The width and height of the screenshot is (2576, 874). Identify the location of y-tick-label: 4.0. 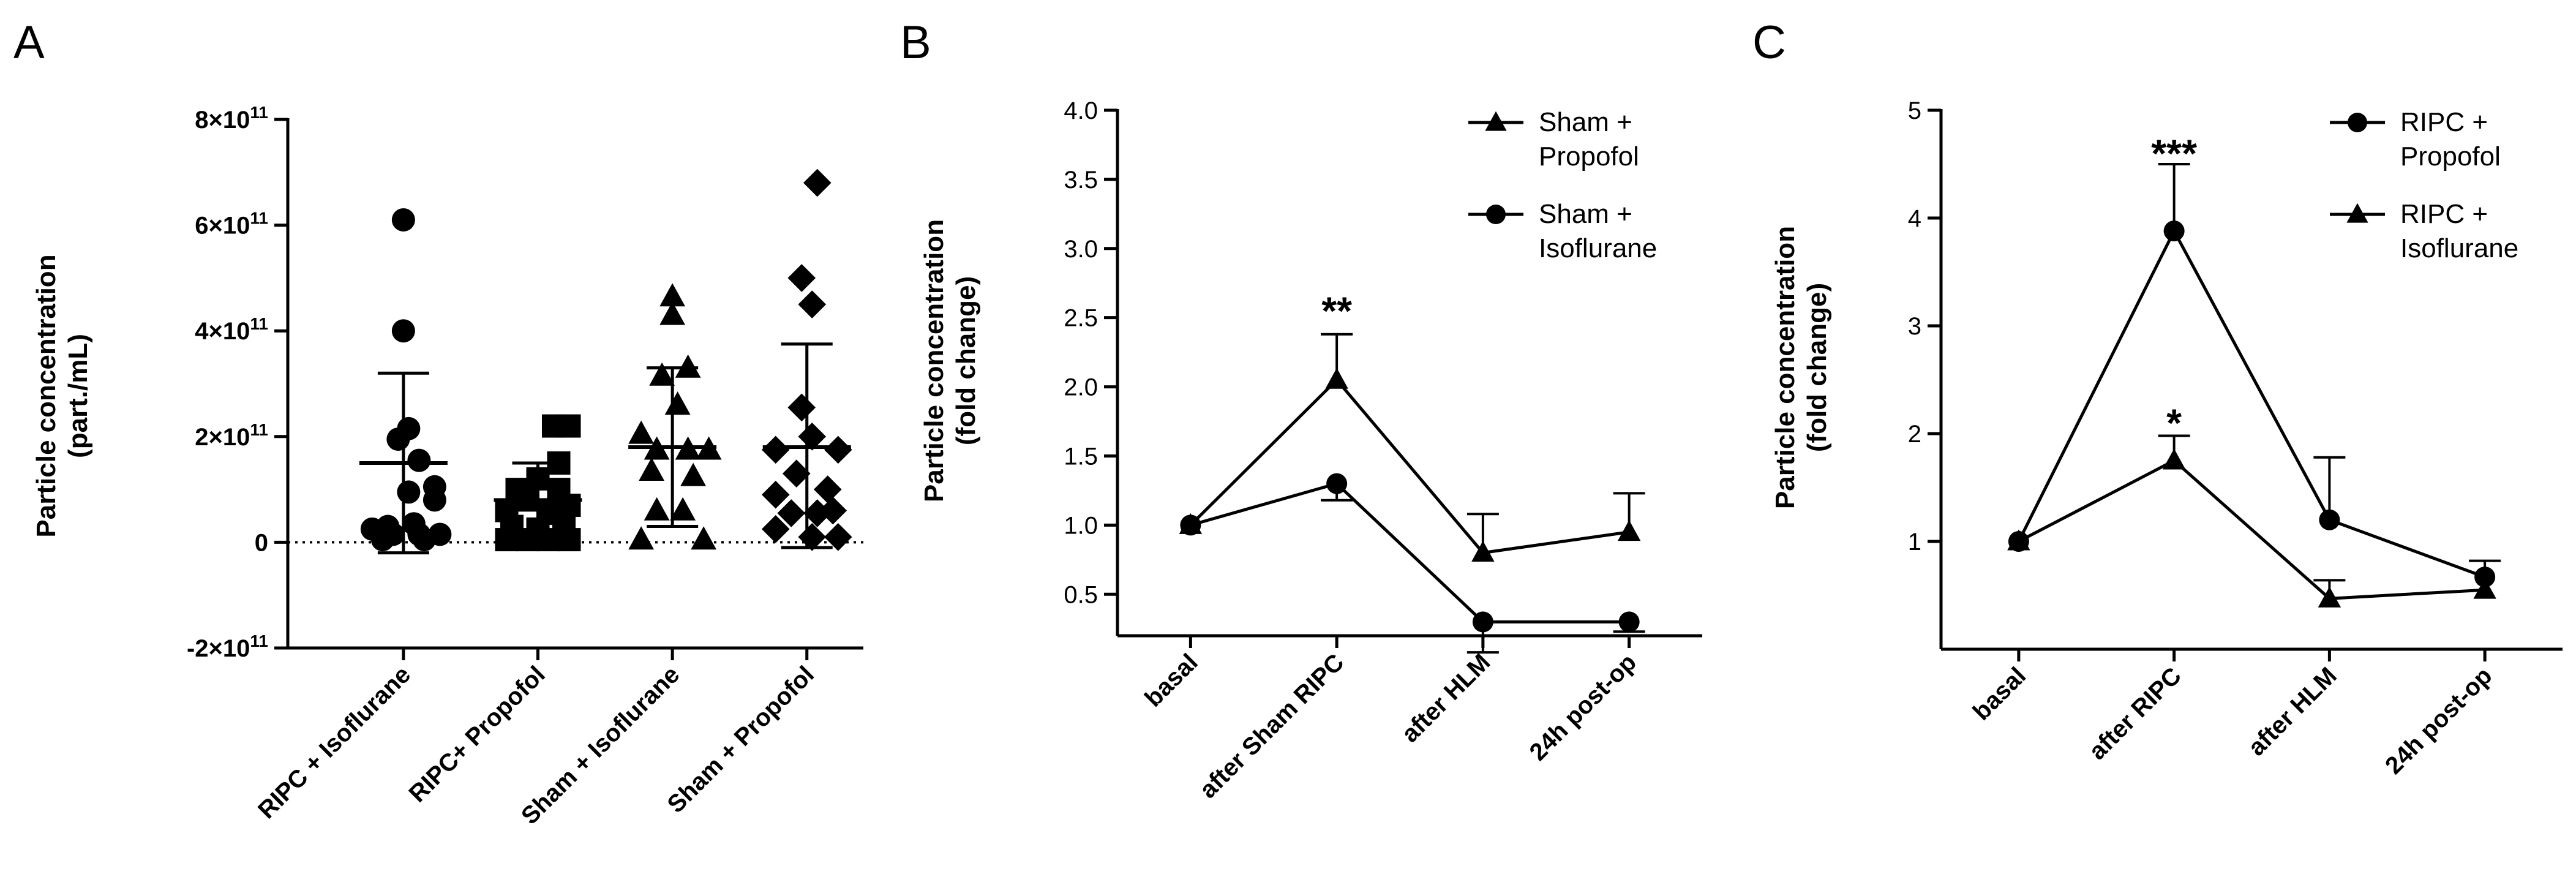
(1081, 111).